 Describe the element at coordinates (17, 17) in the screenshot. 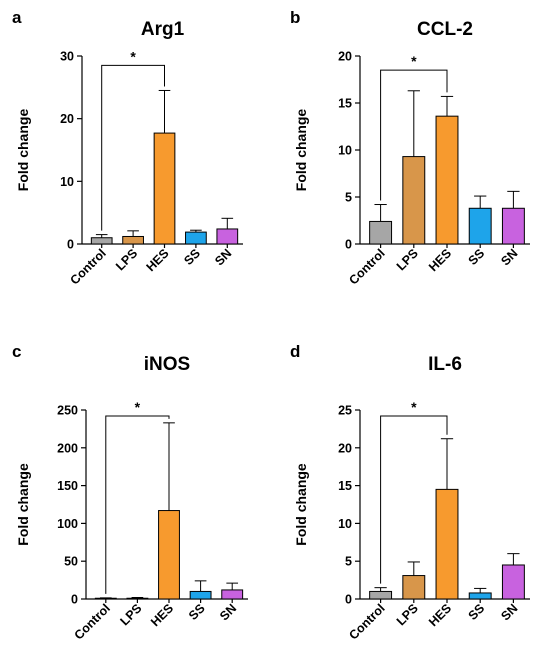

I see `panel-letter: a` at that location.